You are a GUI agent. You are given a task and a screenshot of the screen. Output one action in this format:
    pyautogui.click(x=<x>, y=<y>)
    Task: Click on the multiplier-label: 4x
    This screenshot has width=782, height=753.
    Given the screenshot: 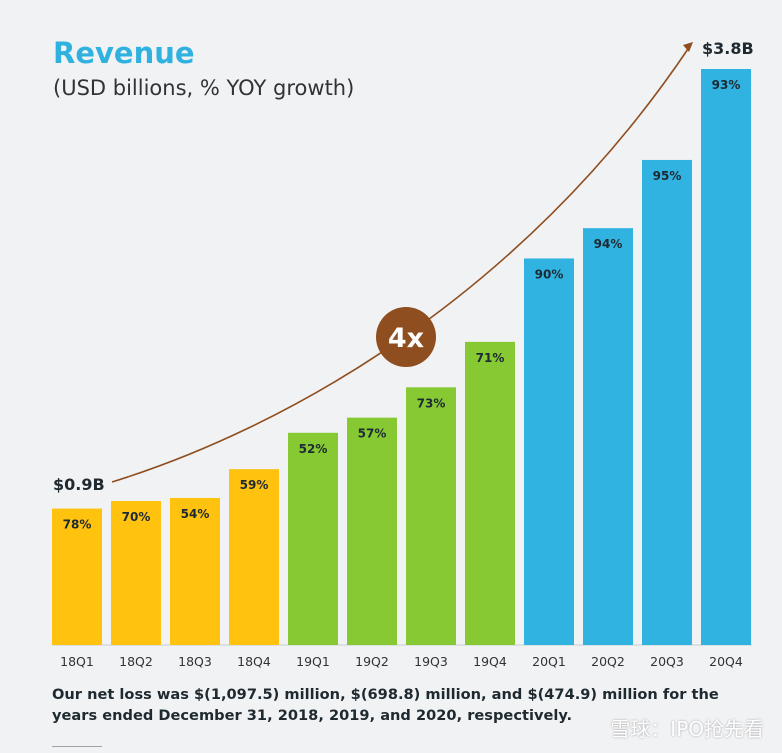 What is the action you would take?
    pyautogui.click(x=406, y=338)
    